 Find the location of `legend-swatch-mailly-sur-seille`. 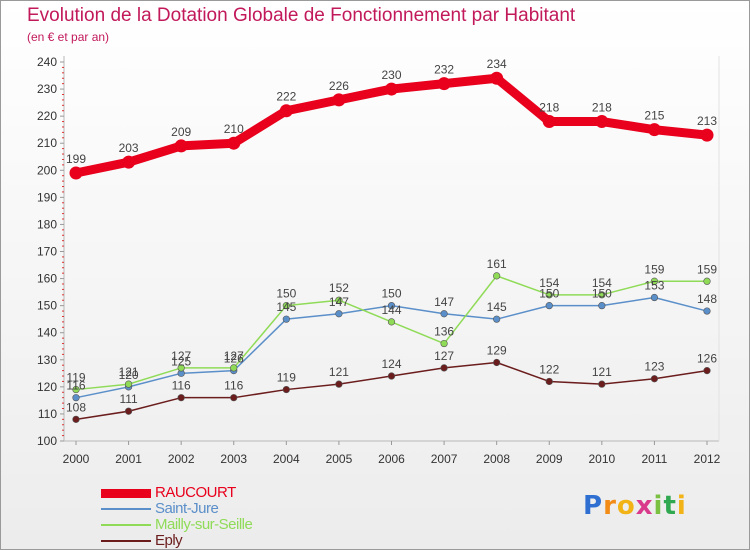

legend-swatch-mailly-sur-seille is located at coordinates (126, 525).